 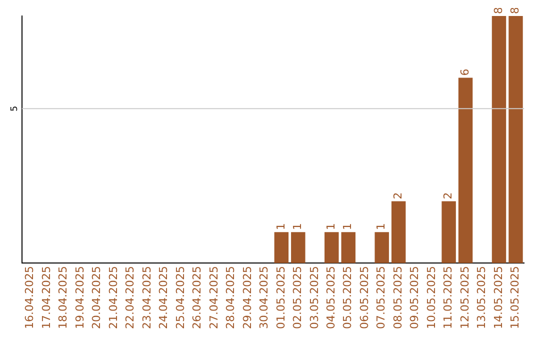 I want to click on x-tick-label: 08.05.2025, so click(x=397, y=298).